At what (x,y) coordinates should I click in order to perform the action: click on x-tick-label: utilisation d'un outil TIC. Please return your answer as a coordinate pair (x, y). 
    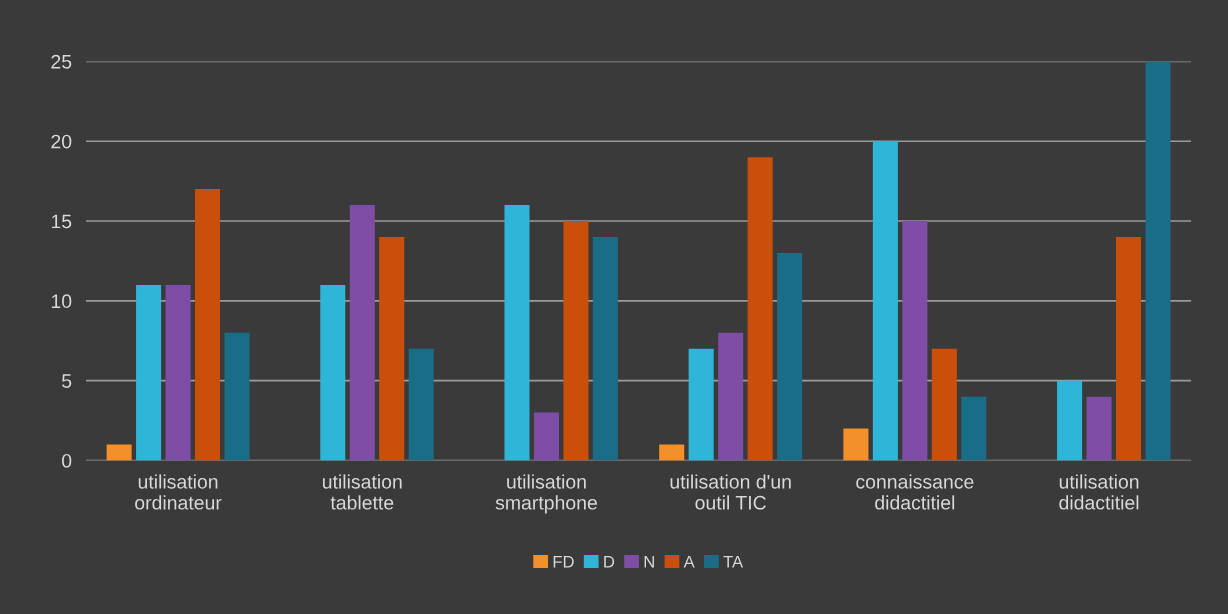
    Looking at the image, I should click on (730, 492).